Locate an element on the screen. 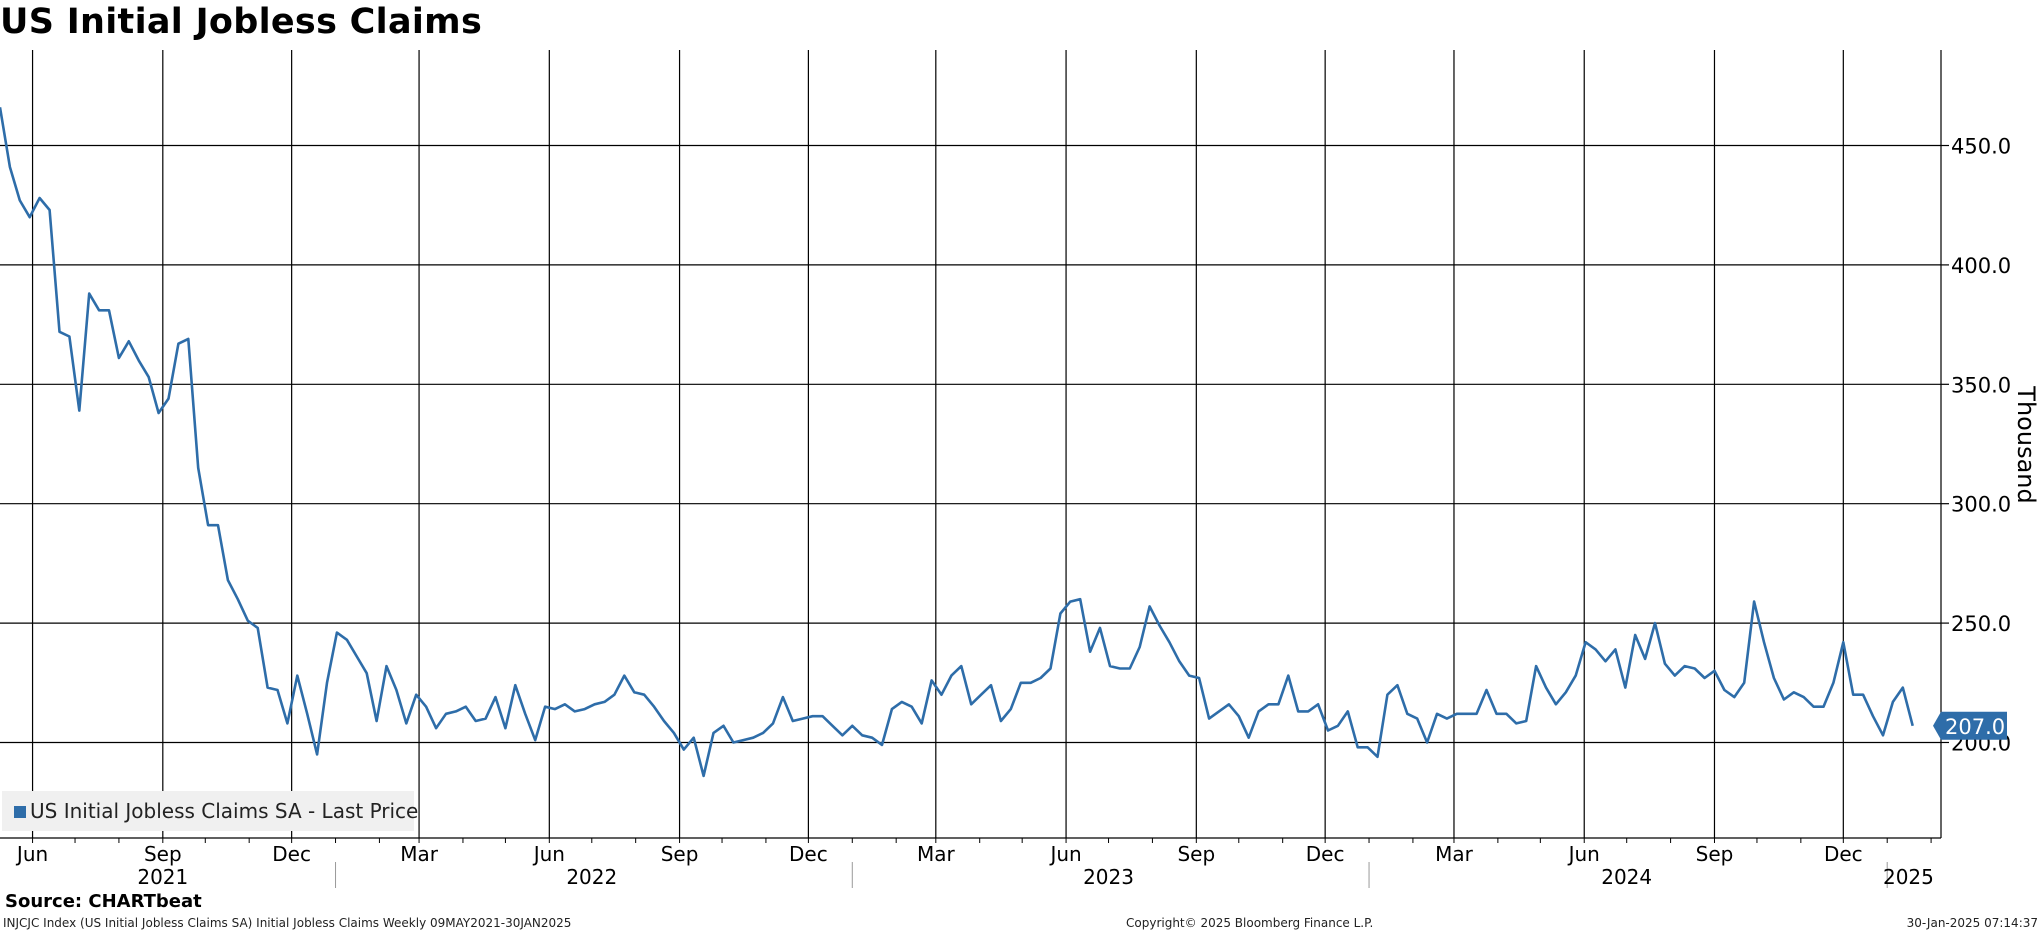  footer-copyright: Copyright© 2025 Bloomberg Finance L.P. is located at coordinates (1250, 923).